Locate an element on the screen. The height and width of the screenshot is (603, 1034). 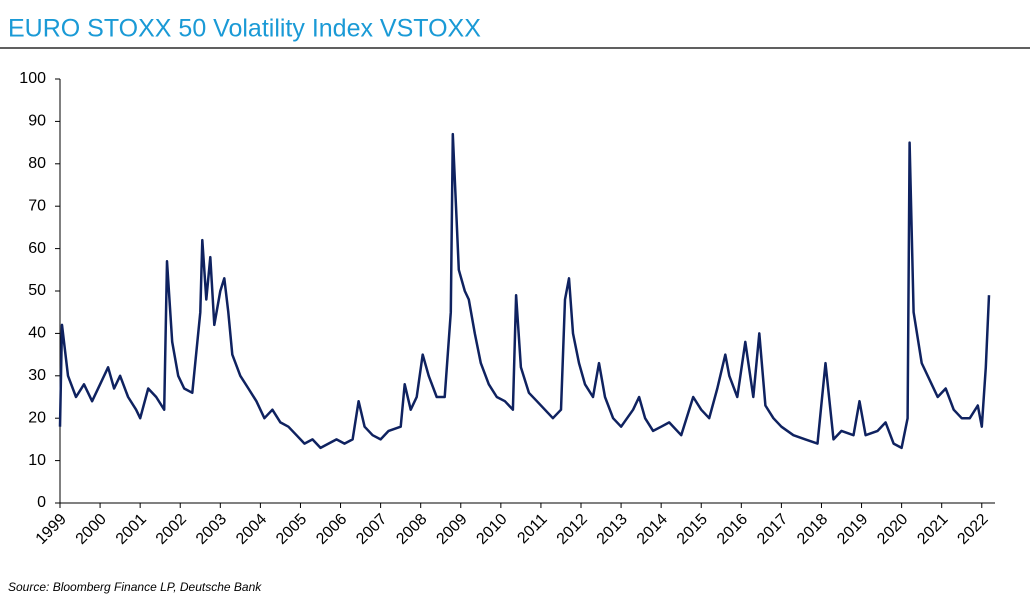
x-tick-label: 2004 is located at coordinates (251, 529).